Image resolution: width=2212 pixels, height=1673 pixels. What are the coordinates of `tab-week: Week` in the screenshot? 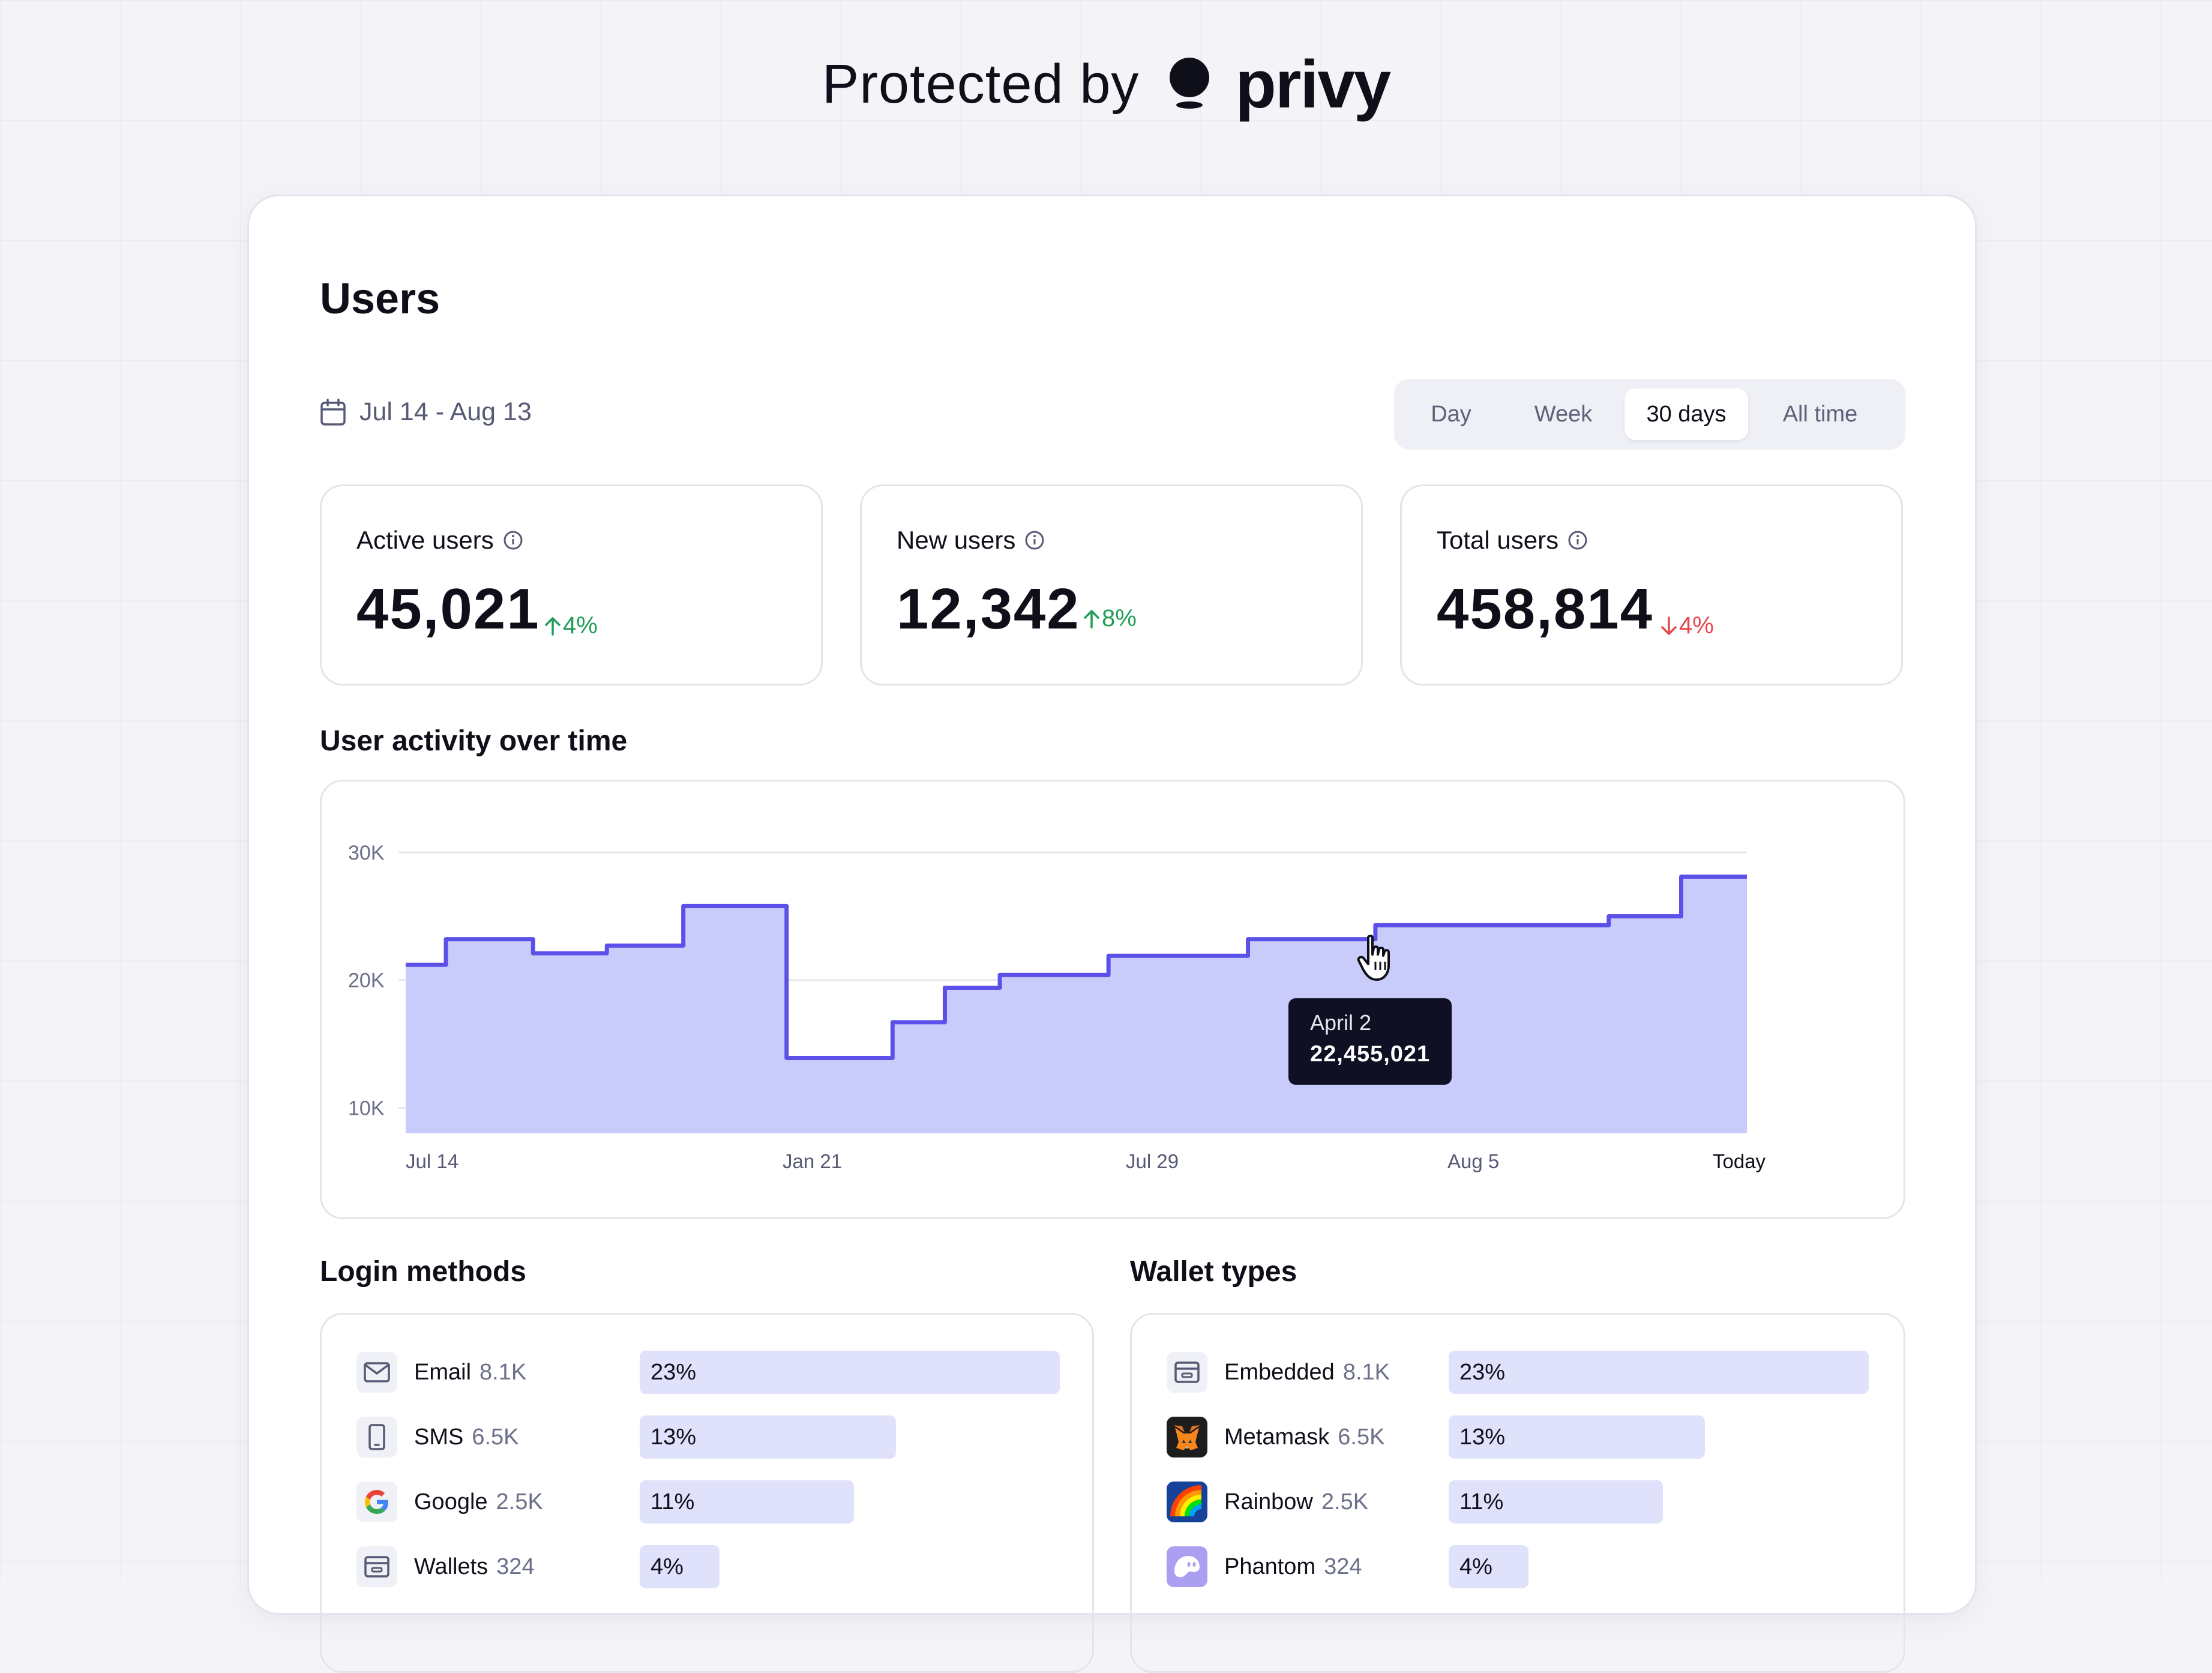 It's located at (1564, 414).